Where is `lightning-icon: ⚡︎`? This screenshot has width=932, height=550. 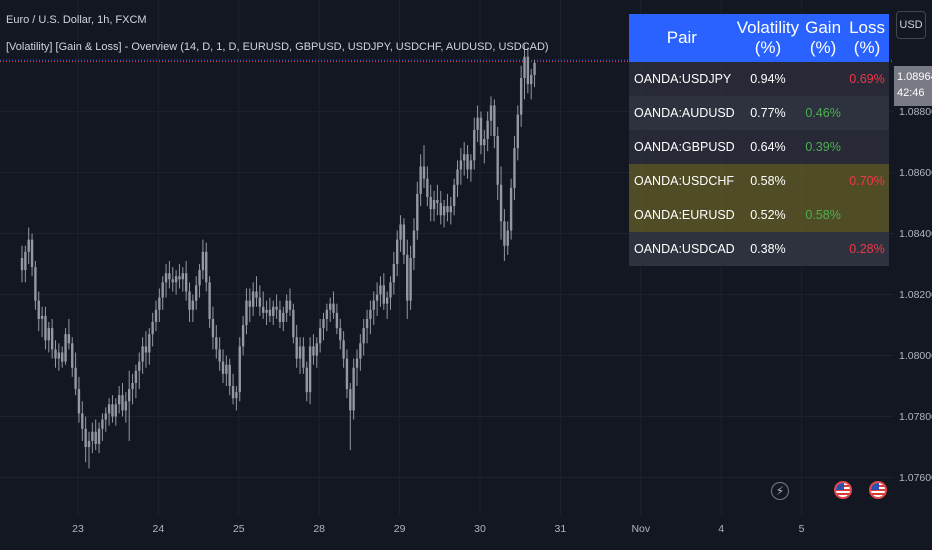
lightning-icon: ⚡︎ is located at coordinates (780, 491).